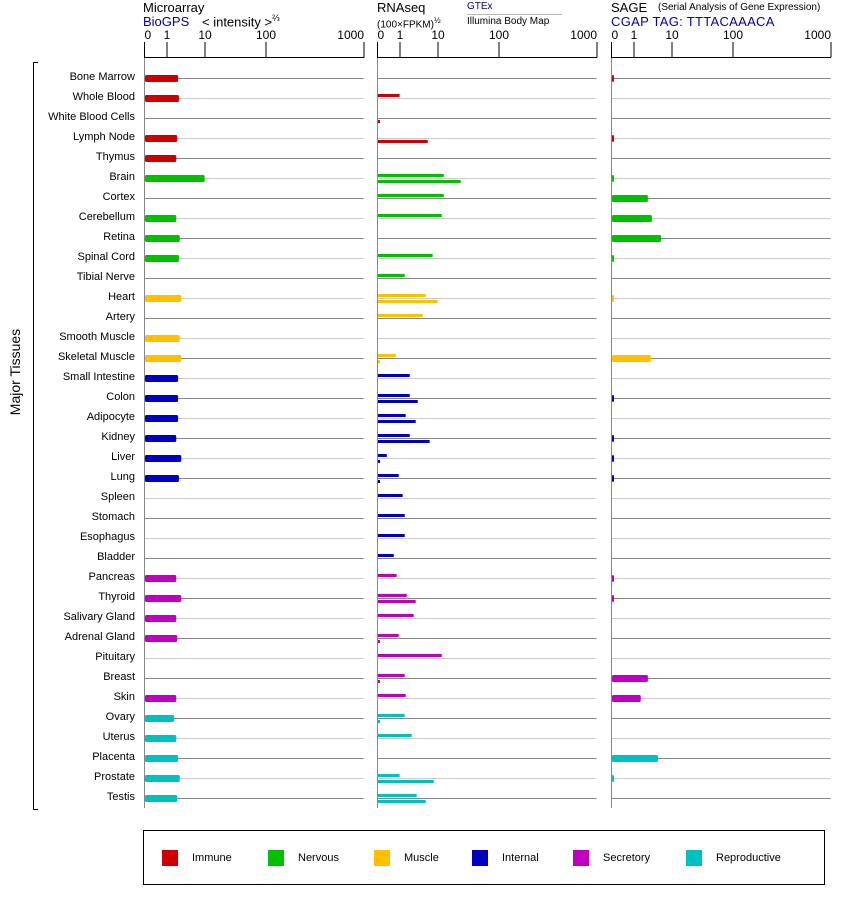  Describe the element at coordinates (120, 717) in the screenshot. I see `tissue-label: Ovary` at that location.